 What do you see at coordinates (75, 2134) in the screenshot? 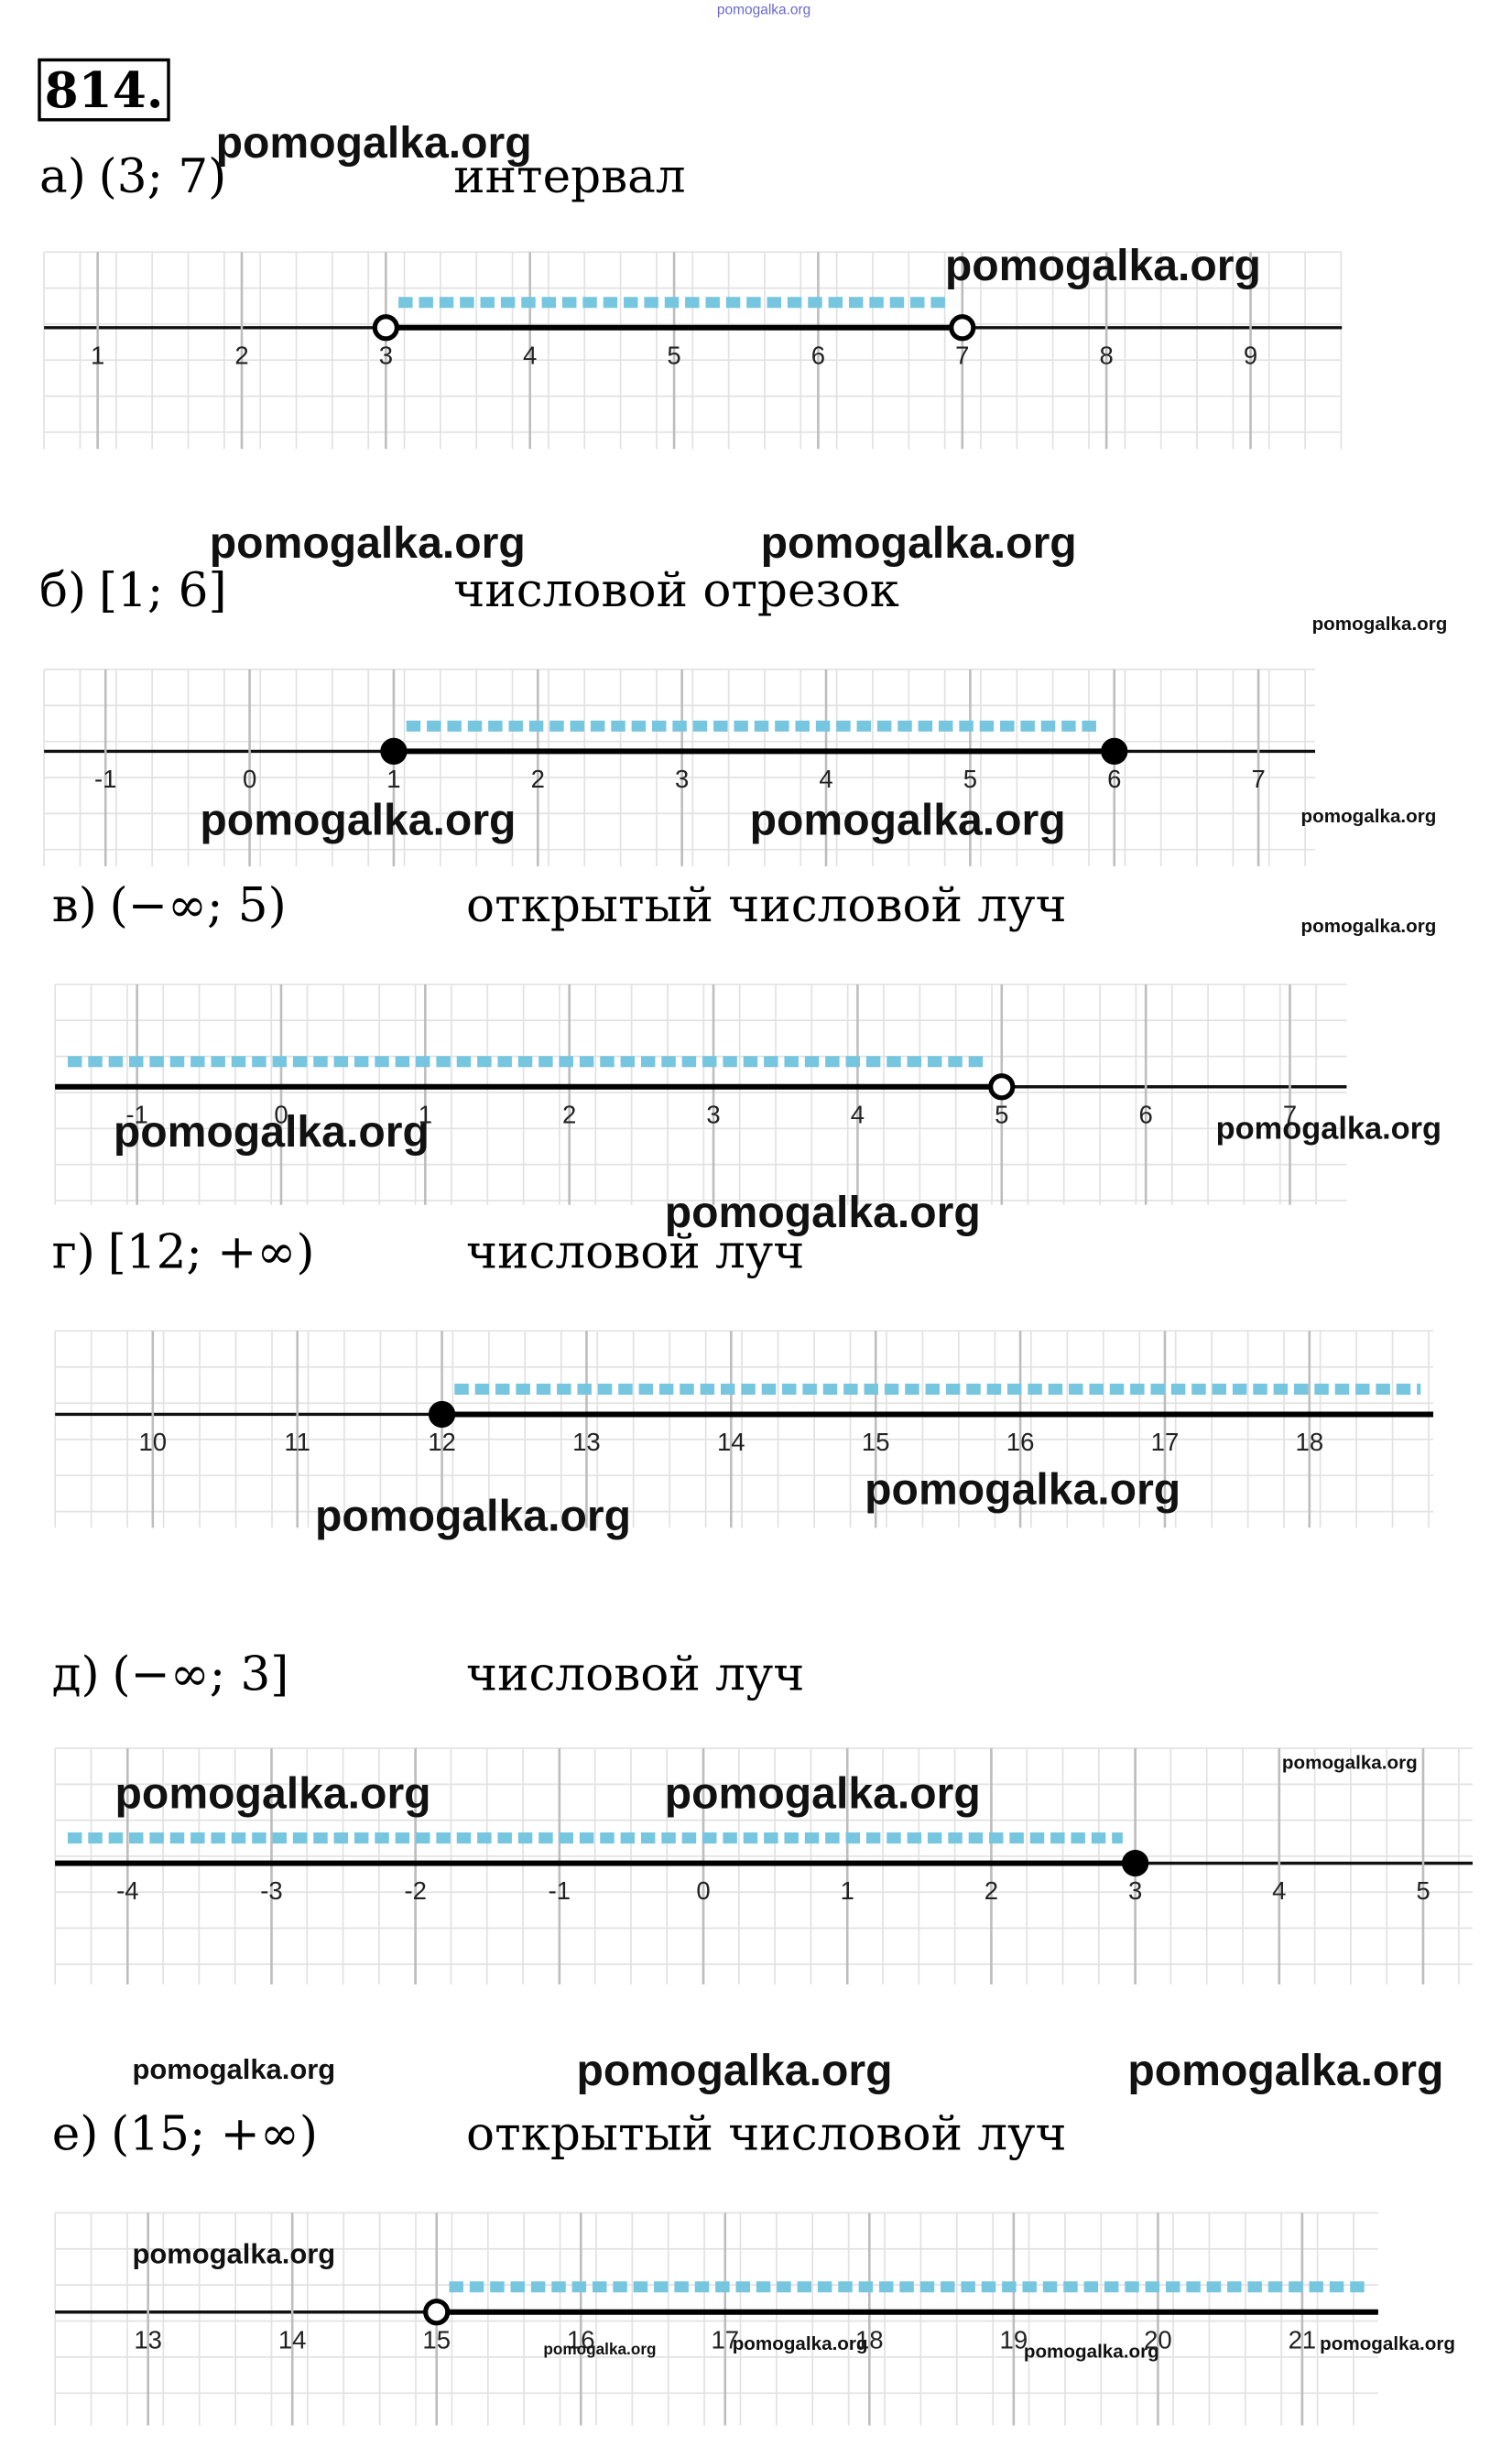
I see `item-label: е)` at bounding box center [75, 2134].